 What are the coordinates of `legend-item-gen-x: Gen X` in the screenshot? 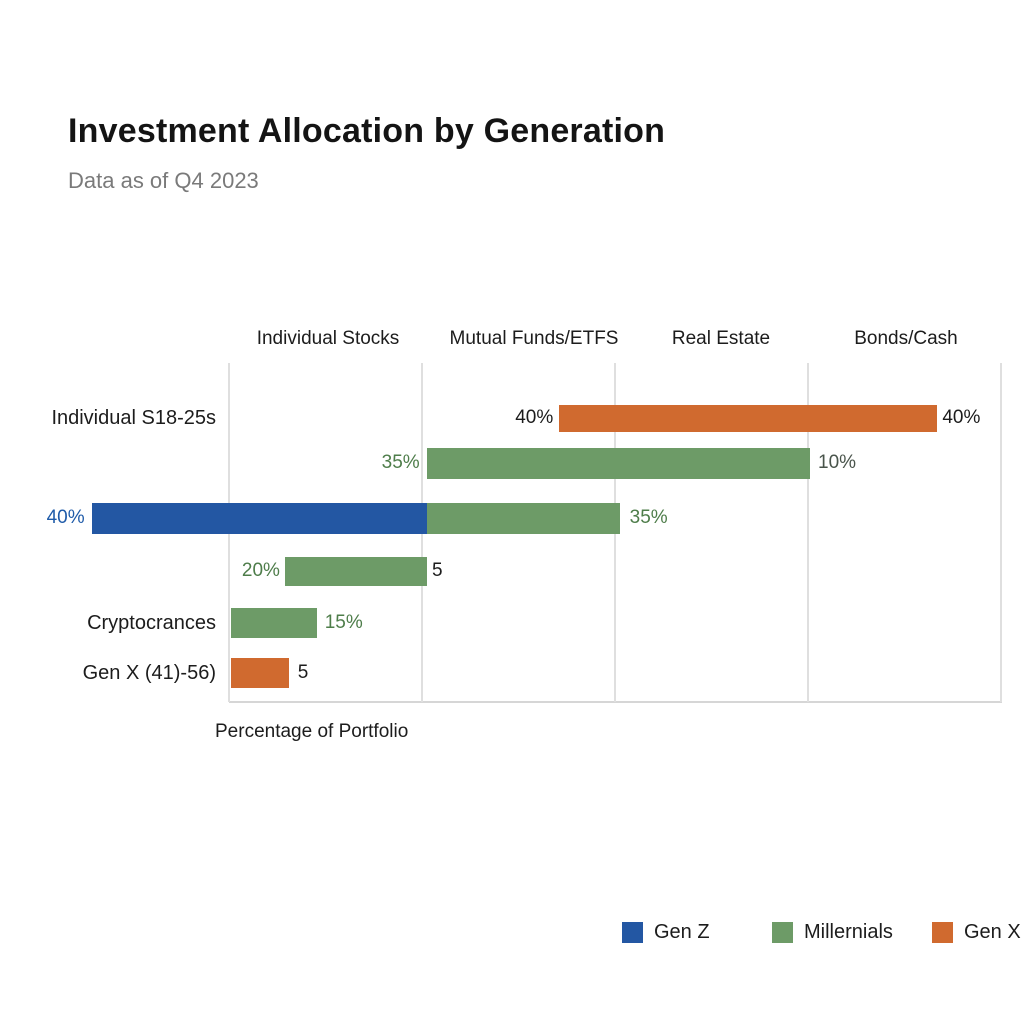 It's located at (976, 932).